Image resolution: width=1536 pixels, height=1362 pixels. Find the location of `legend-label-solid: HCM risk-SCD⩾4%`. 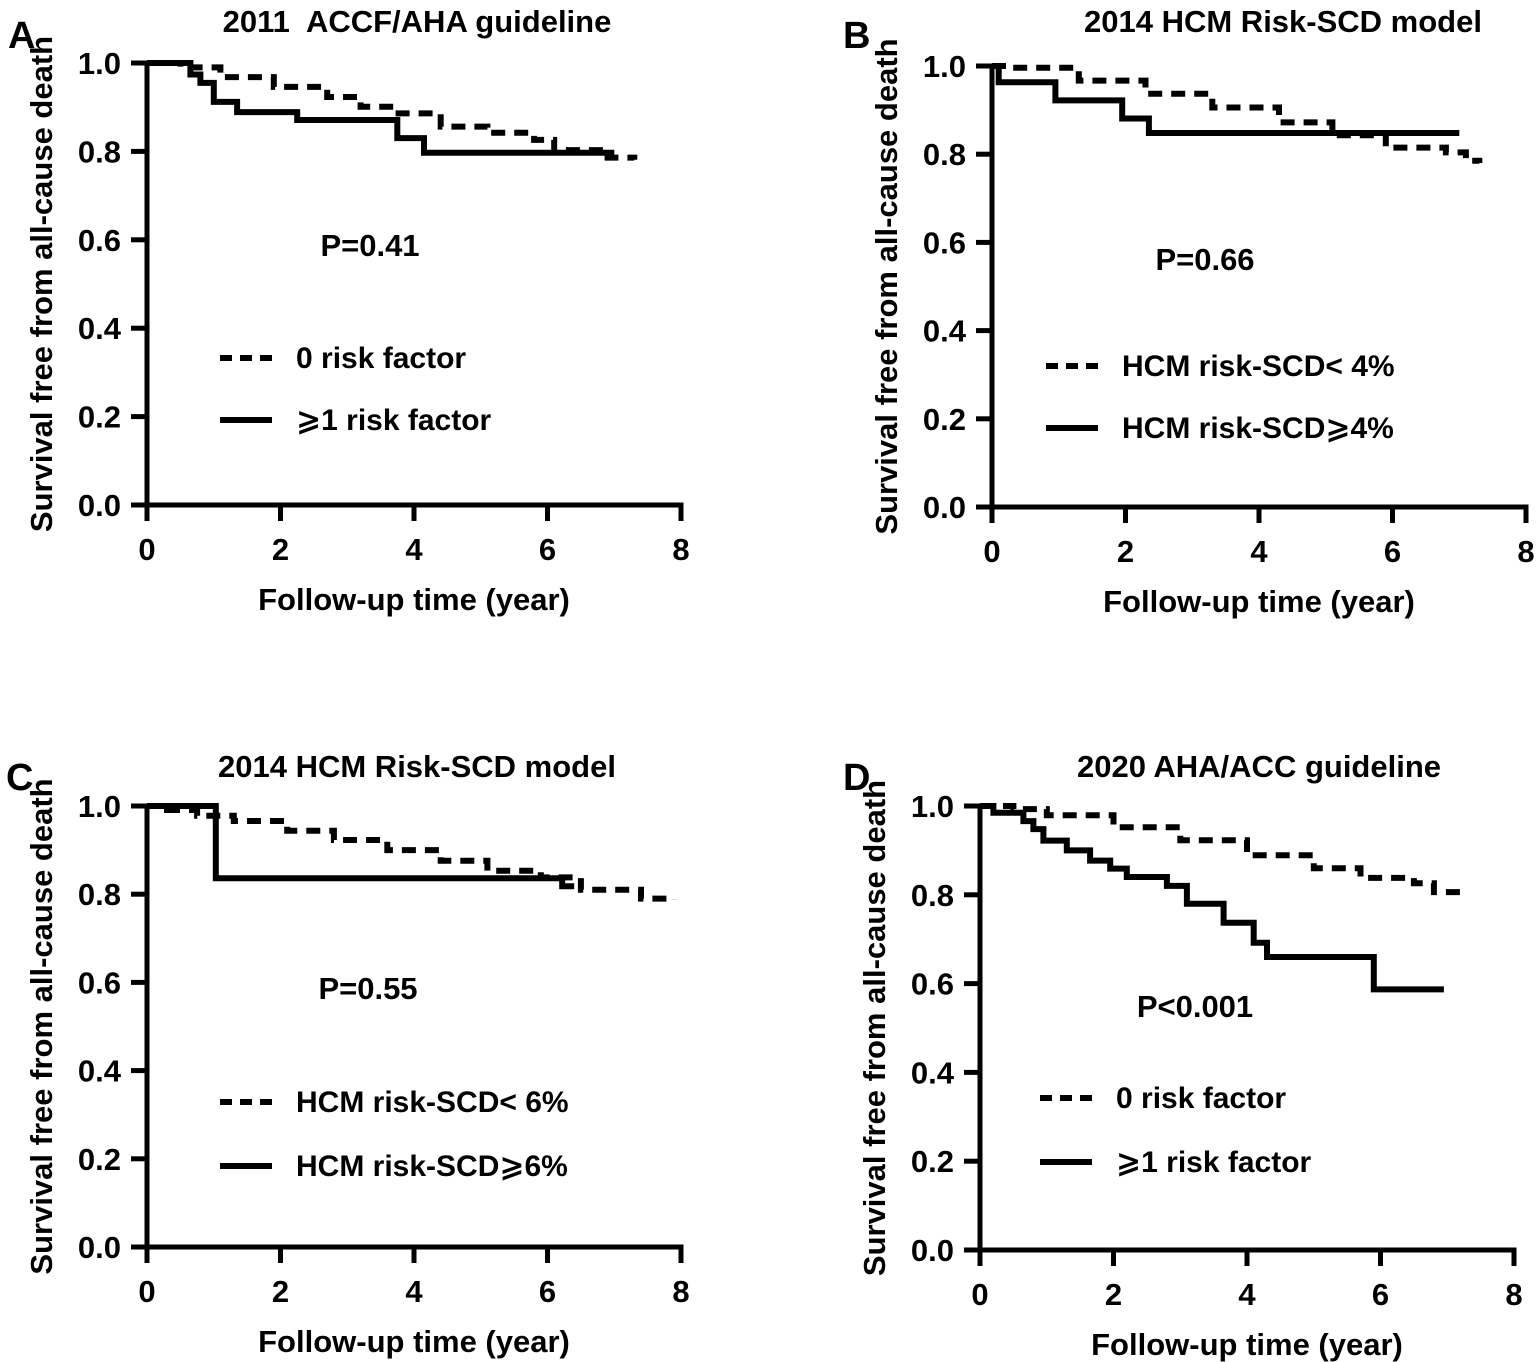

legend-label-solid: HCM risk-SCD⩾4% is located at coordinates (1258, 428).